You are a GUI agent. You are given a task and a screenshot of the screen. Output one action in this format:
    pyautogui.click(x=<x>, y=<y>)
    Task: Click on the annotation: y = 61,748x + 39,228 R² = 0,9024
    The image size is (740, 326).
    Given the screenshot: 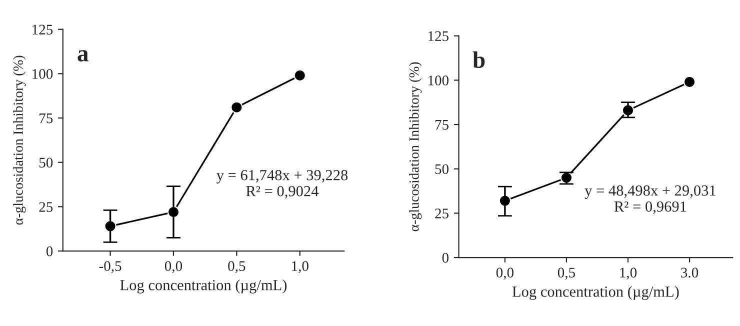 What is the action you would take?
    pyautogui.click(x=282, y=184)
    